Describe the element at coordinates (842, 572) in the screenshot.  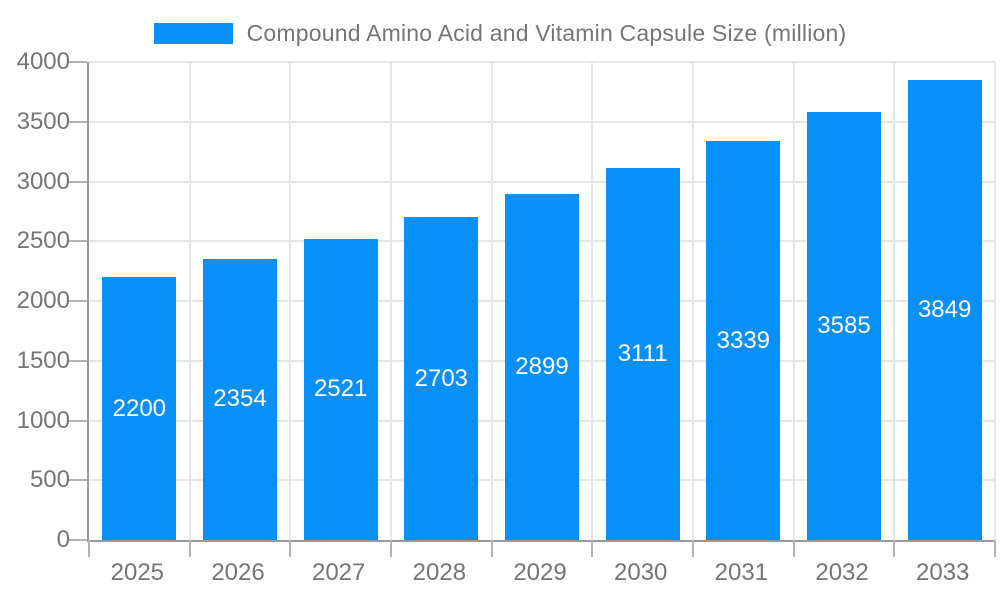
I see `x-axis-category-label: 2032` at that location.